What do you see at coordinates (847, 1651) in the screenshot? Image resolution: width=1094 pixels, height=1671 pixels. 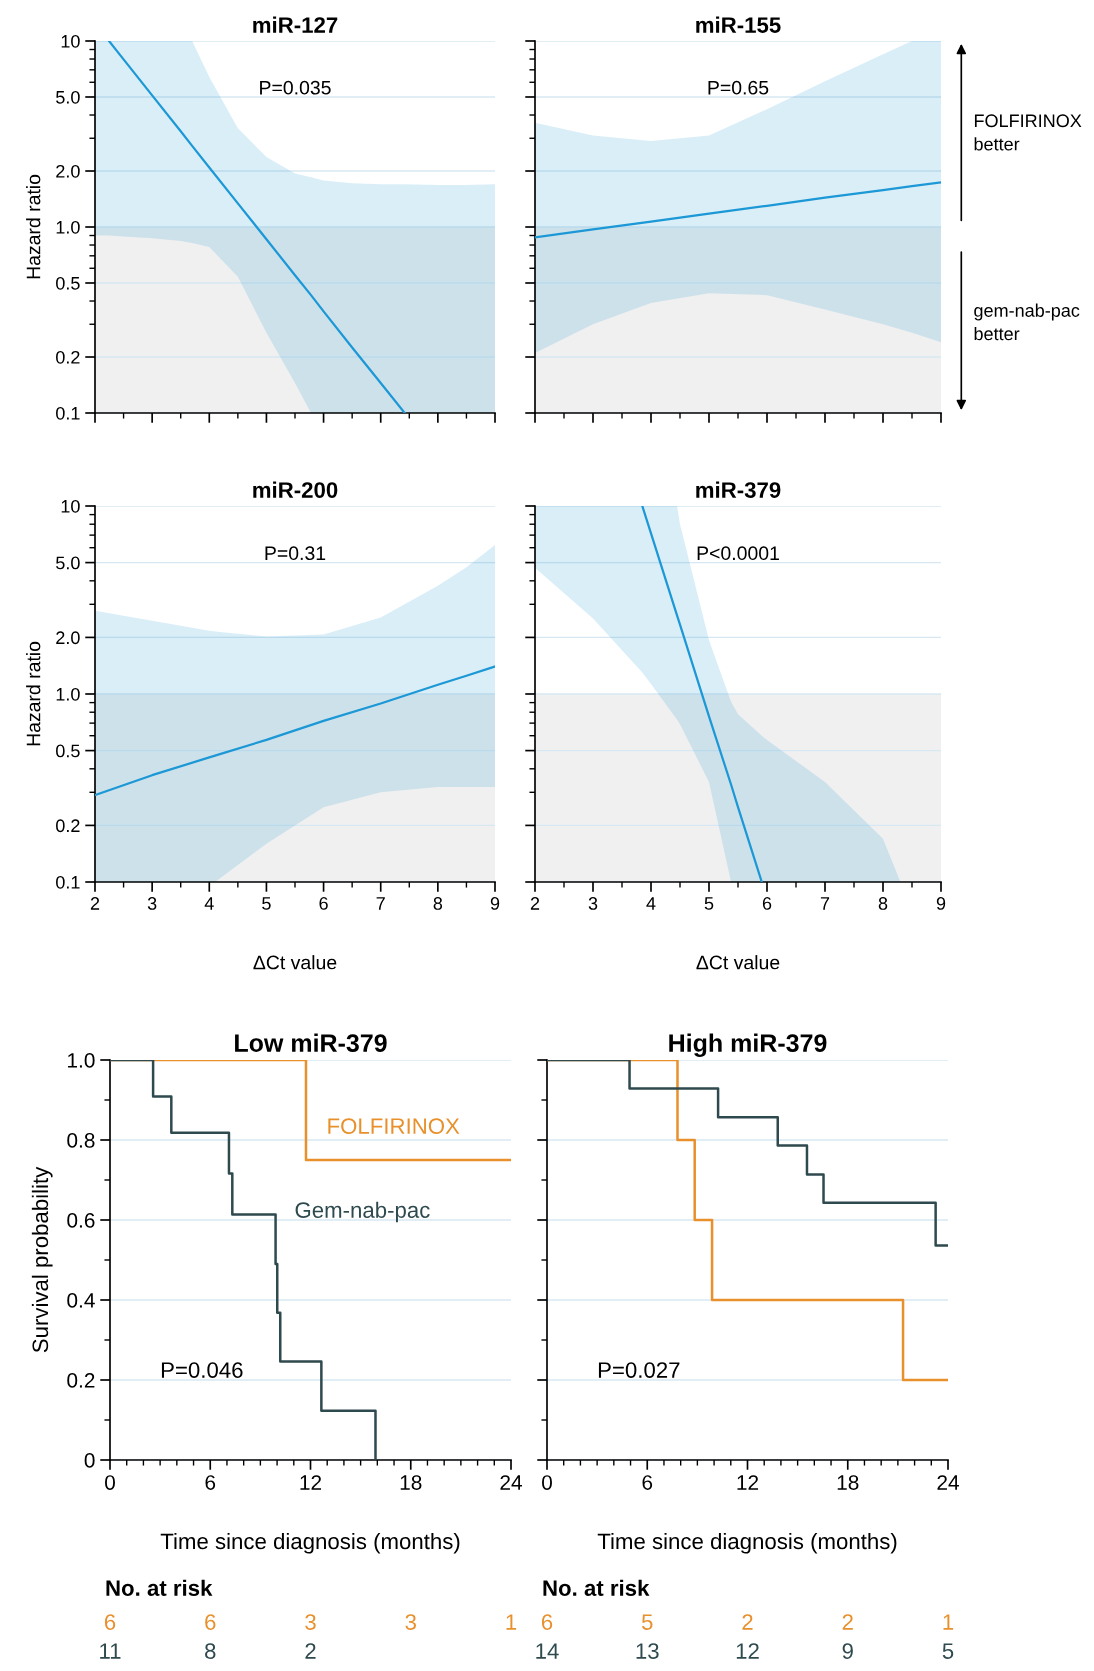 I see `text: 9` at bounding box center [847, 1651].